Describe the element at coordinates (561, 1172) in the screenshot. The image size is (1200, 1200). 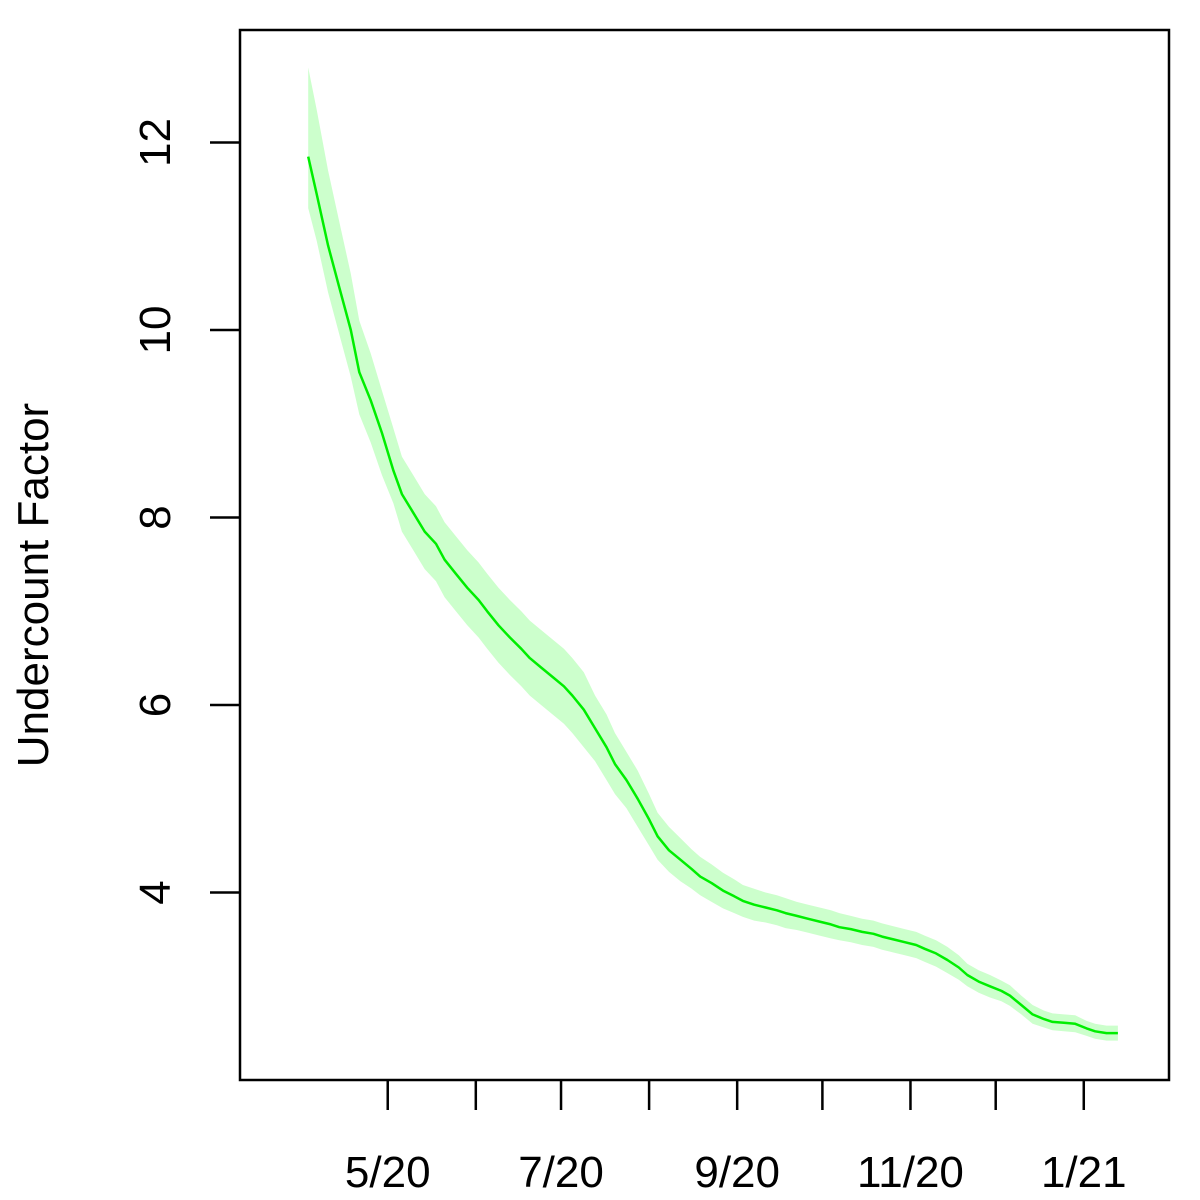
I see `x-tick-label: 7/20` at that location.